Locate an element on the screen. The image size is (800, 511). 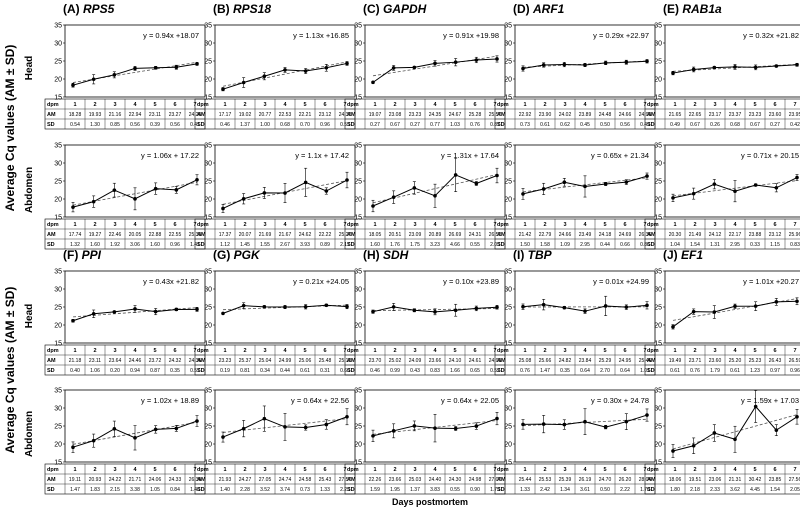
table-row-mean-cell: 25.39 is located at coordinates (565, 480).